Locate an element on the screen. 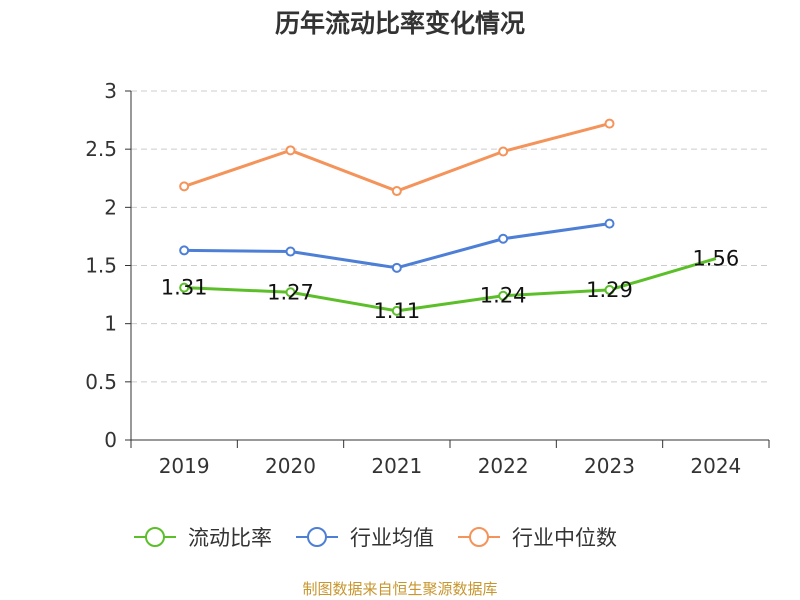 The height and width of the screenshot is (600, 800). data-label: 1.56 is located at coordinates (715, 259).